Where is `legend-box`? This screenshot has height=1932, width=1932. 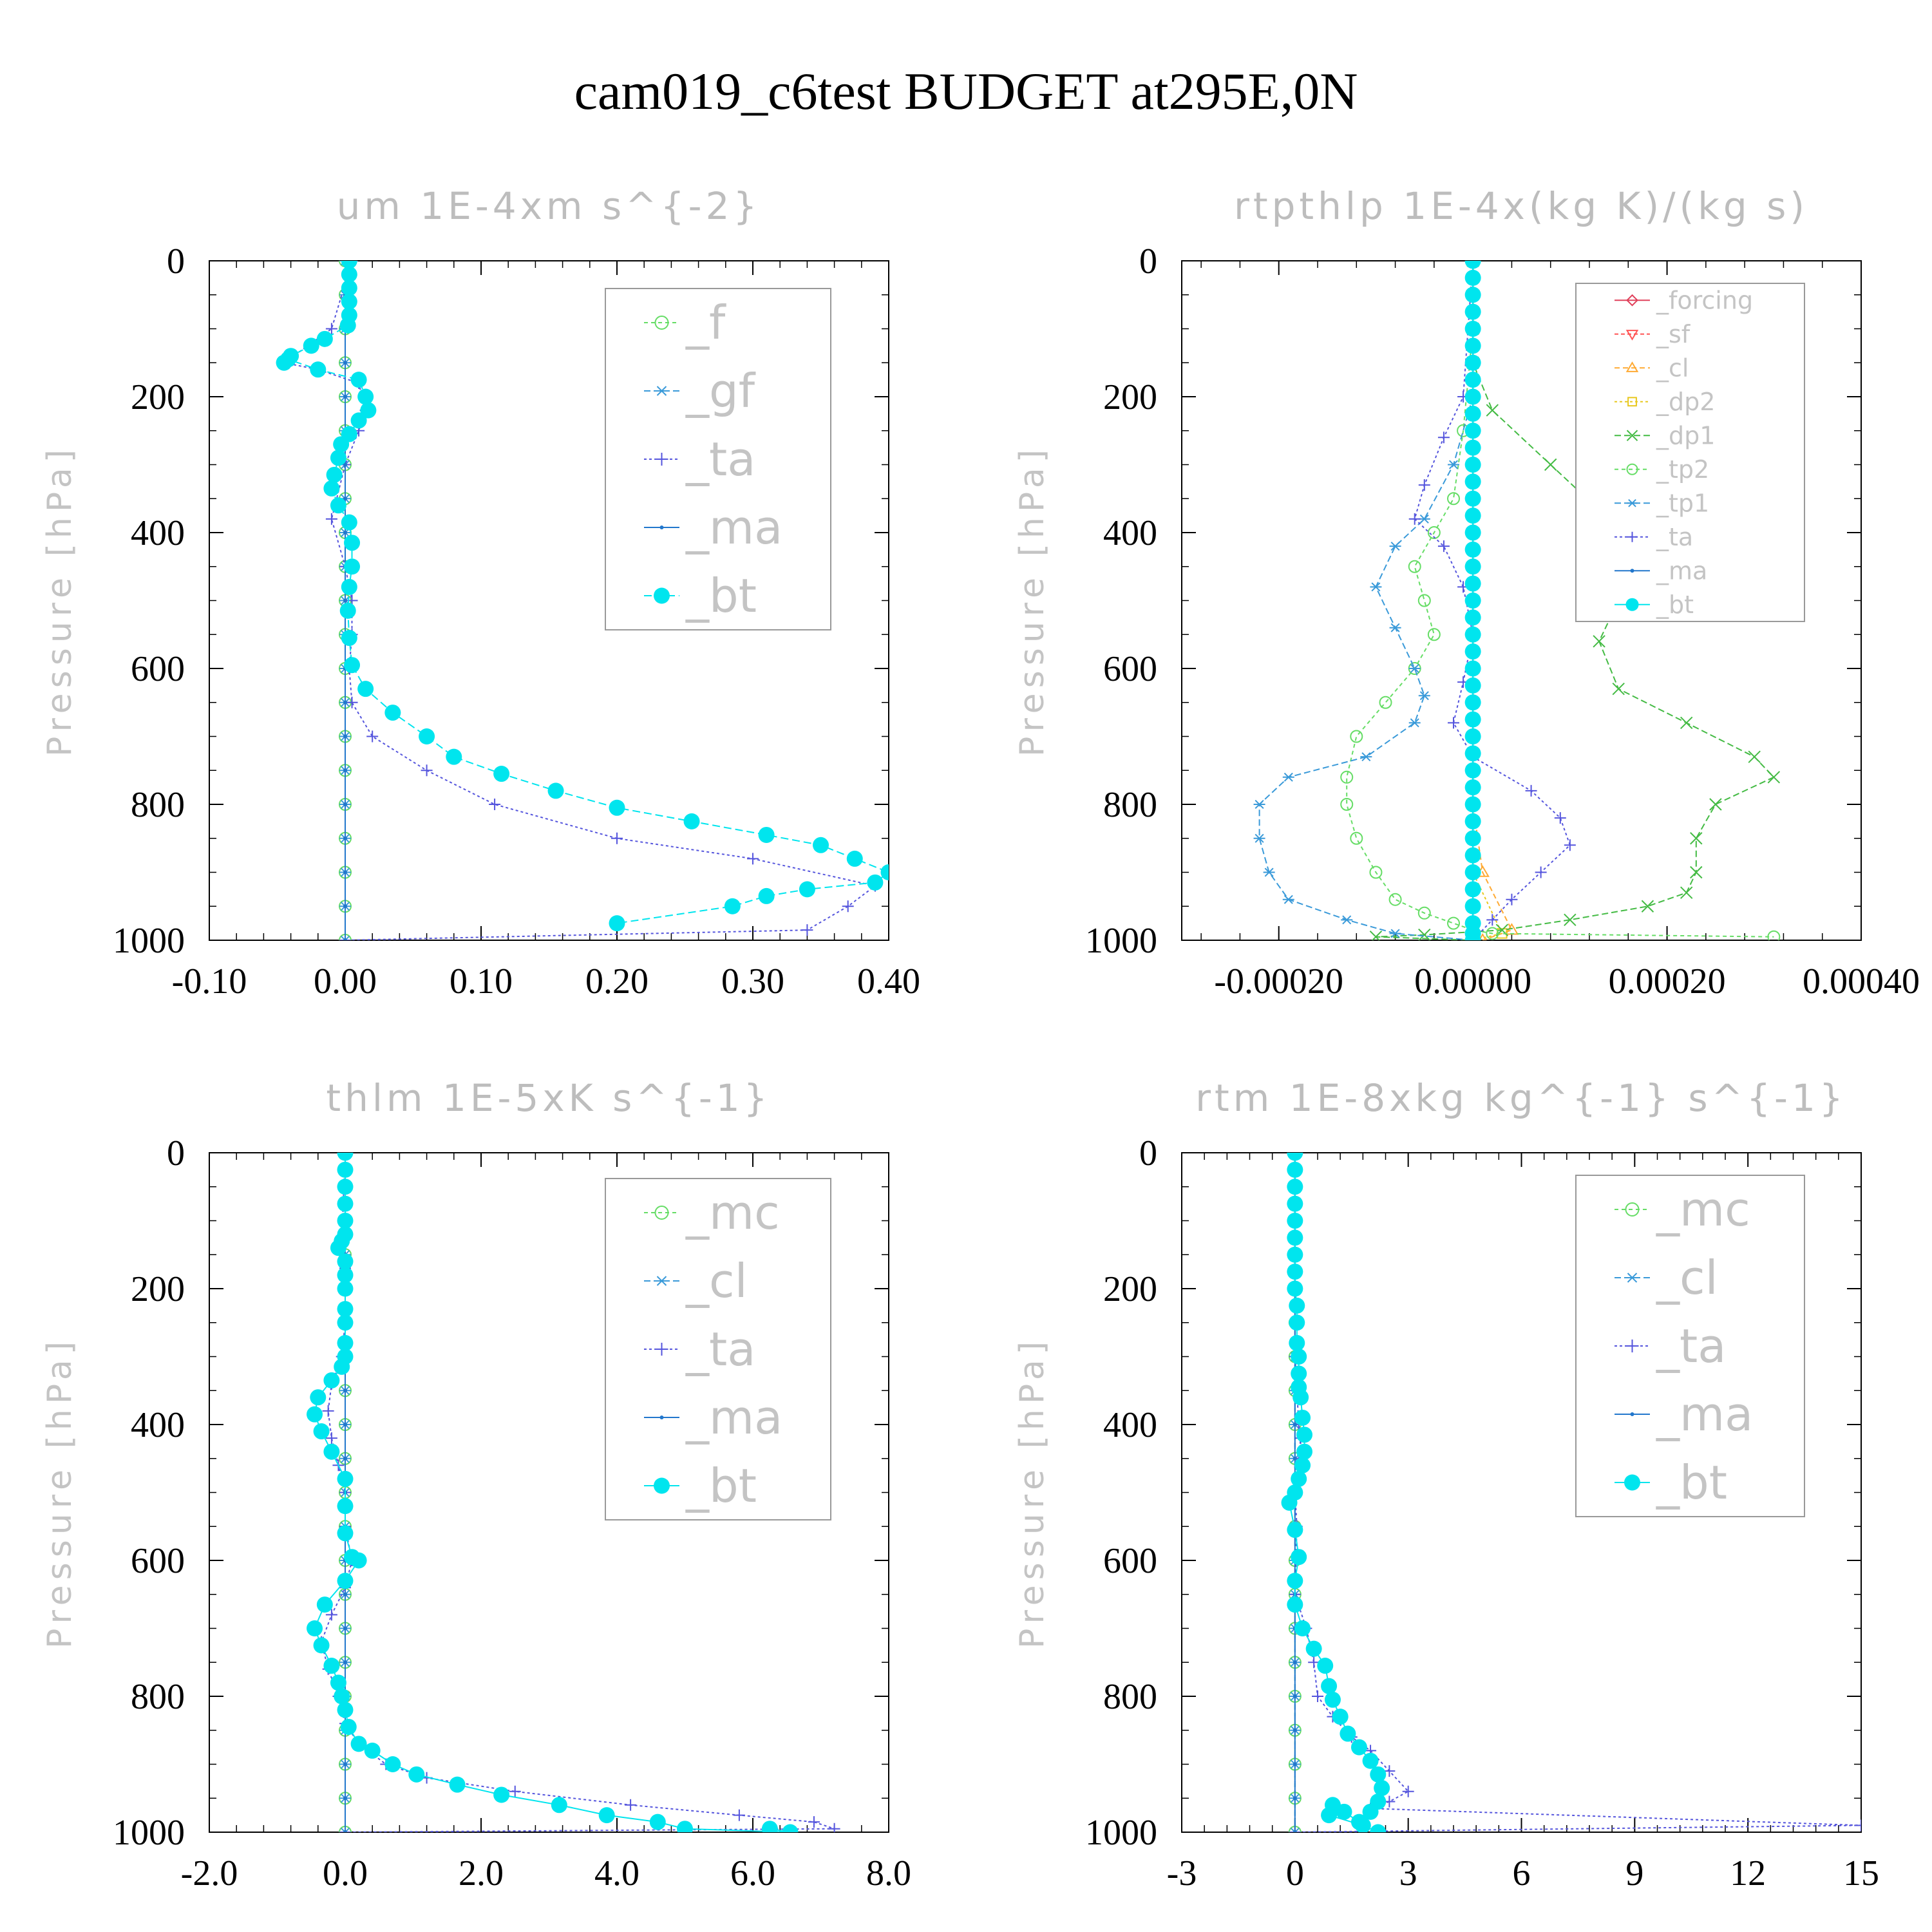
legend-box is located at coordinates (1690, 1346).